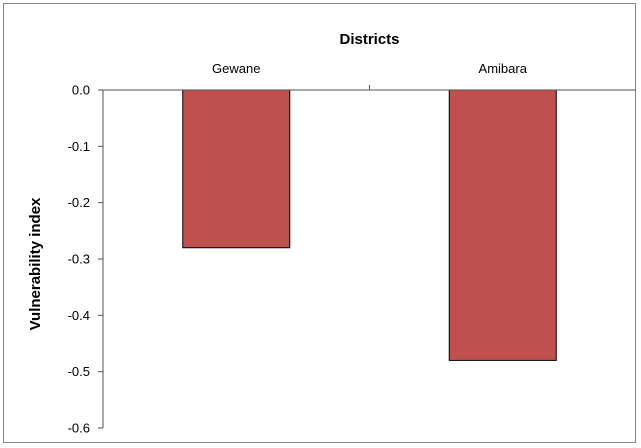 This screenshot has height=448, width=641. Describe the element at coordinates (236, 169) in the screenshot. I see `bar-gewane` at that location.